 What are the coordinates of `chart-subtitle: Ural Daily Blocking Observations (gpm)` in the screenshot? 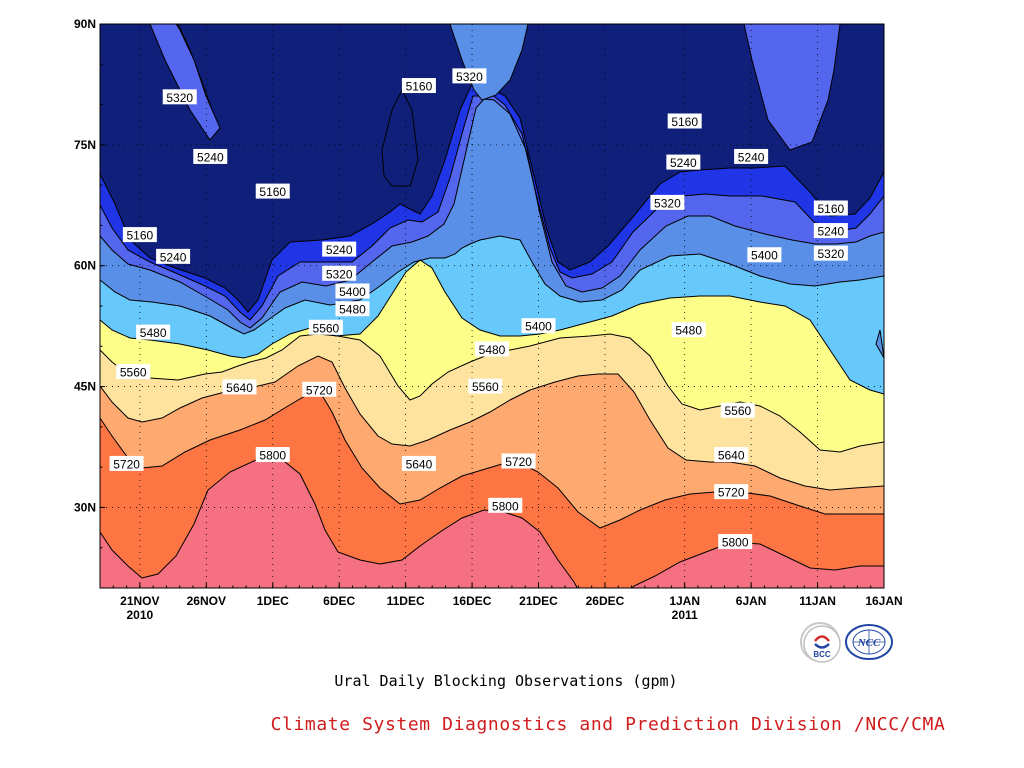 It's located at (506, 681).